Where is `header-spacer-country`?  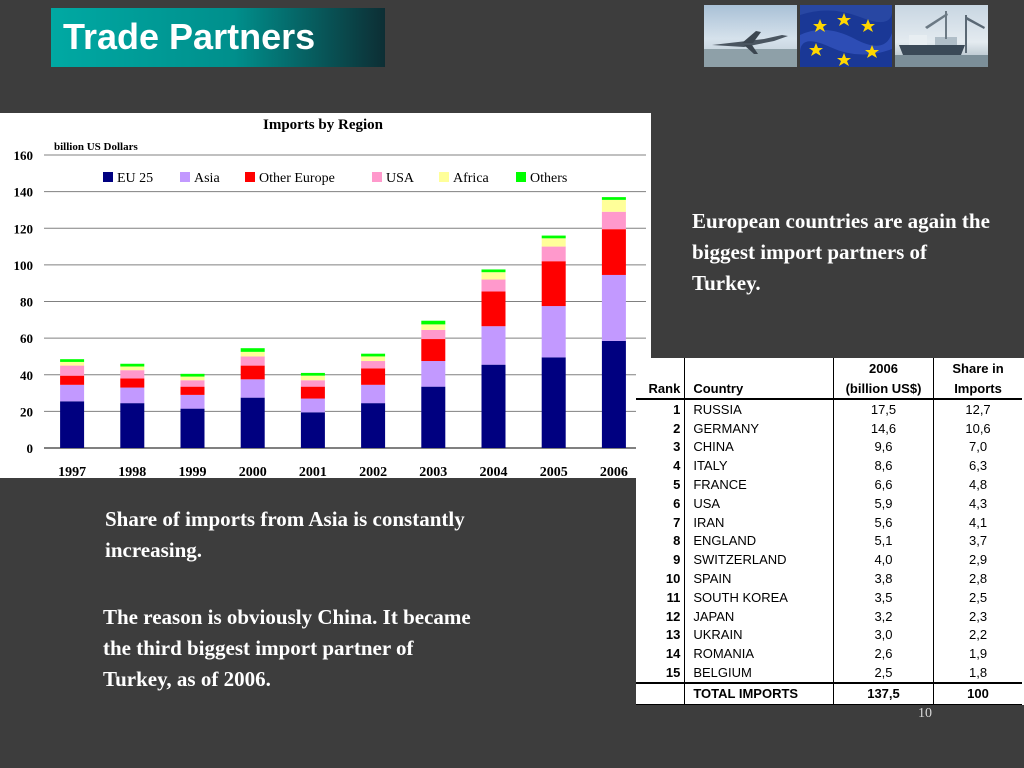
header-spacer-country is located at coordinates (759, 368).